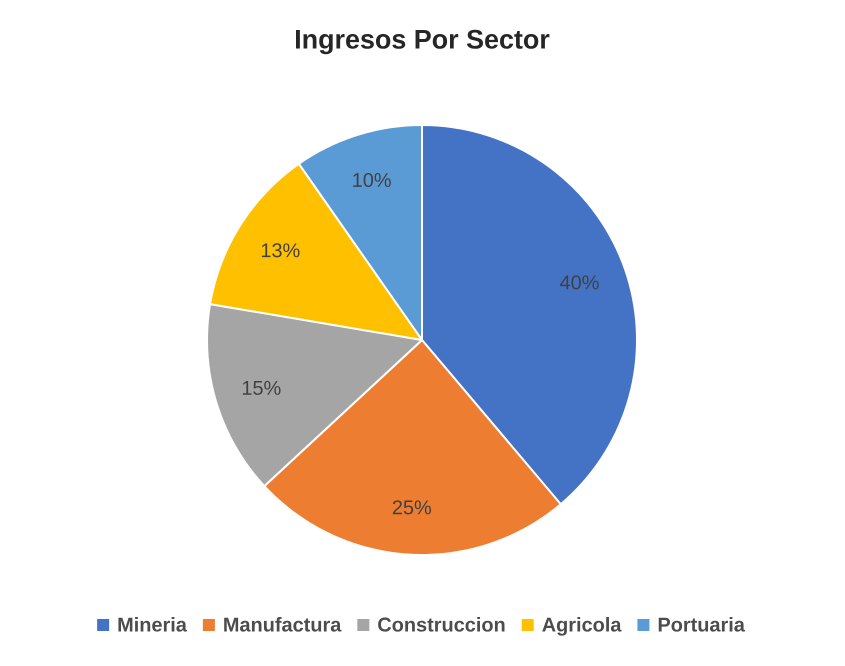 The width and height of the screenshot is (845, 666). Describe the element at coordinates (281, 250) in the screenshot. I see `data-label: 13%` at that location.